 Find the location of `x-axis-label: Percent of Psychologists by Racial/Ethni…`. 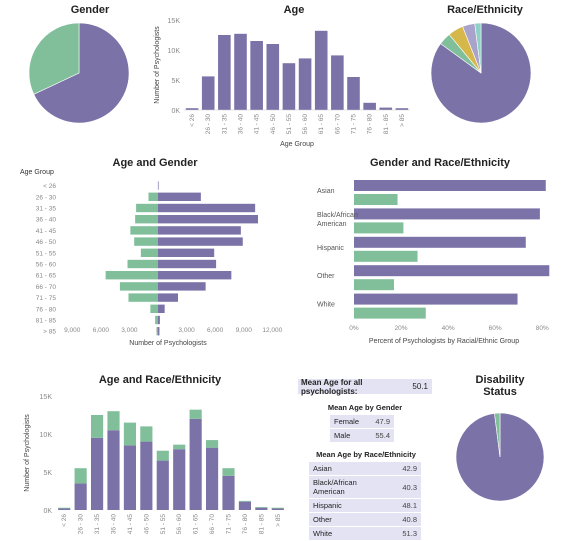

x-axis-label: Percent of Psychologists by Racial/Ethni… is located at coordinates (444, 341).